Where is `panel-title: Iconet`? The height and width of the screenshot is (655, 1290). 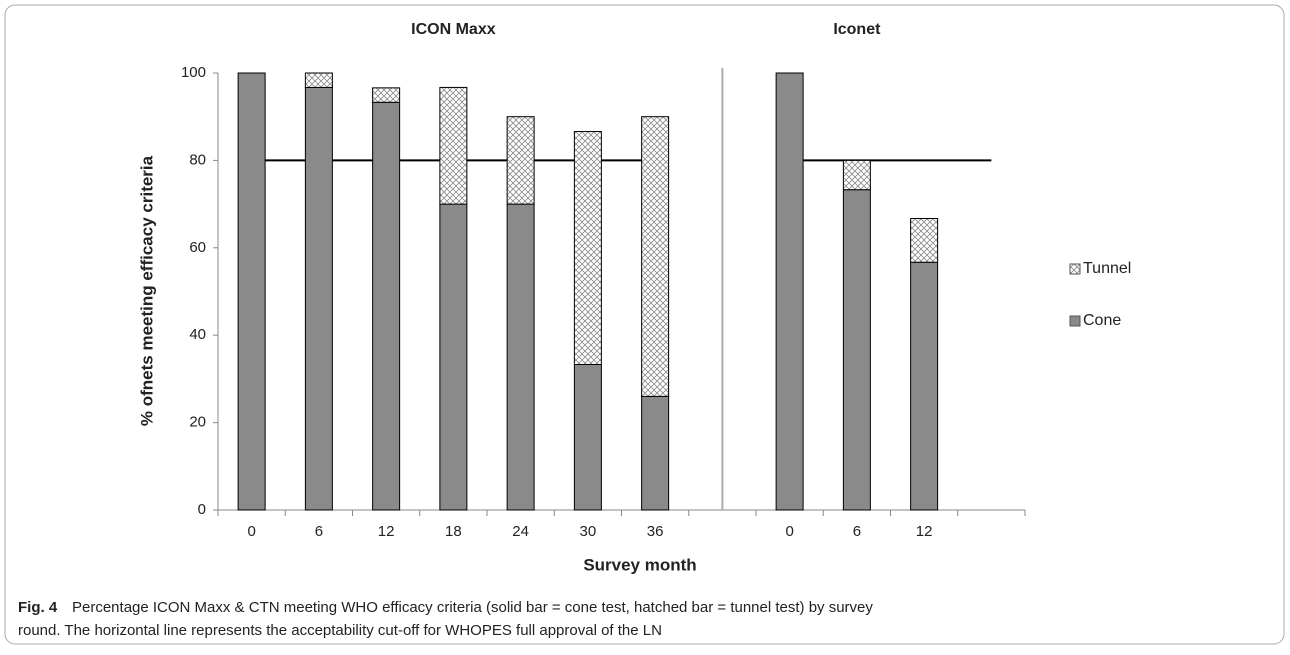 panel-title: Iconet is located at coordinates (857, 29).